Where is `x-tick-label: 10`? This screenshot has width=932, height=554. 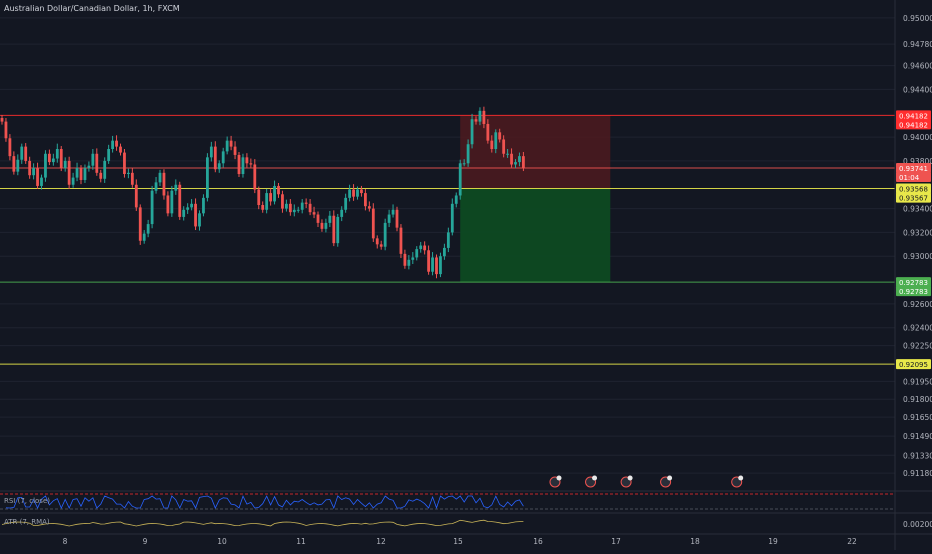 x-tick-label: 10 is located at coordinates (222, 541).